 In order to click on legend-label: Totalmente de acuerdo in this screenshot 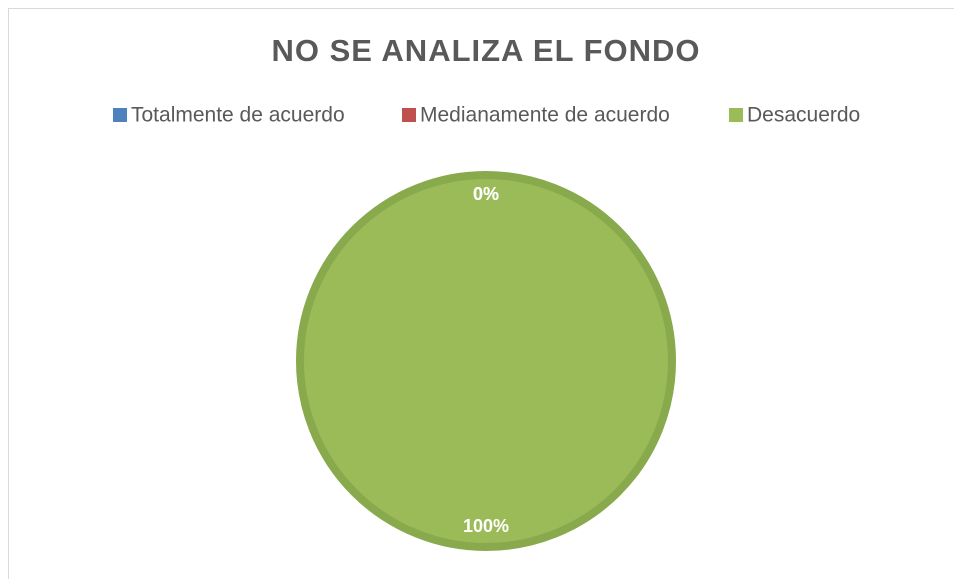, I will do `click(238, 115)`.